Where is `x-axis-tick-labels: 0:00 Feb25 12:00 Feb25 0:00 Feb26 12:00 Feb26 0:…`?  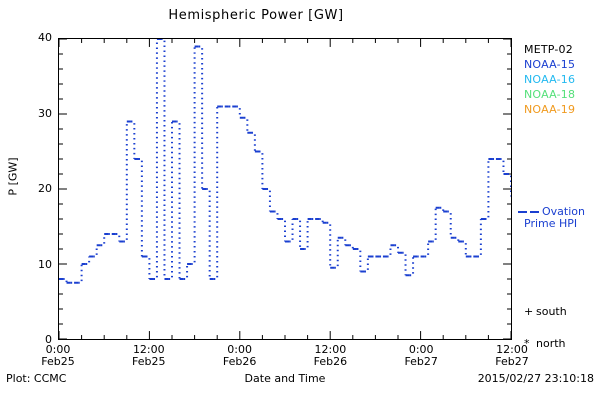
x-axis-tick-labels: 0:00 Feb25 12:00 Feb25 0:00 Feb26 12:00 Feb26 0:… is located at coordinates (284, 361).